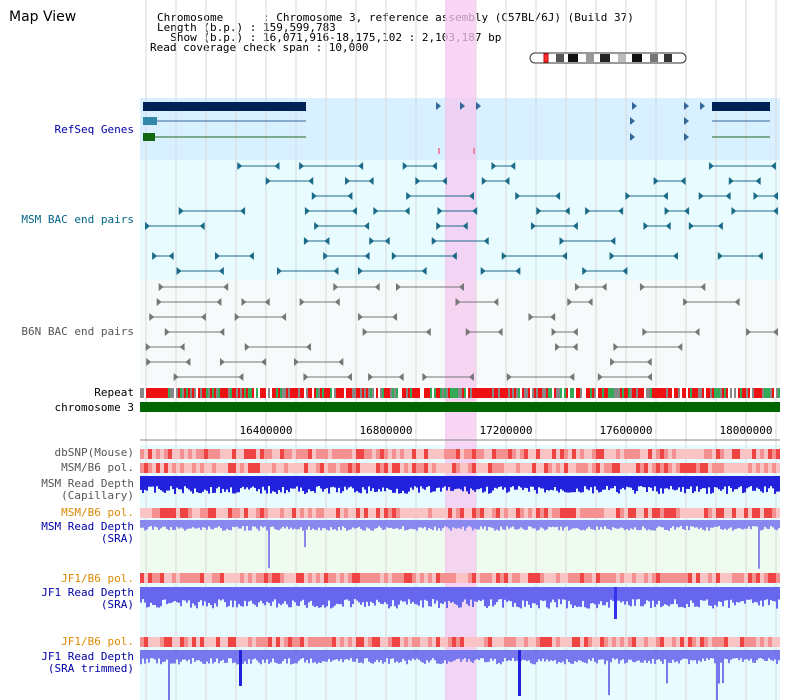 This screenshot has width=800, height=700. I want to click on track-label-refseq: RefSeq Genes, so click(94, 129).